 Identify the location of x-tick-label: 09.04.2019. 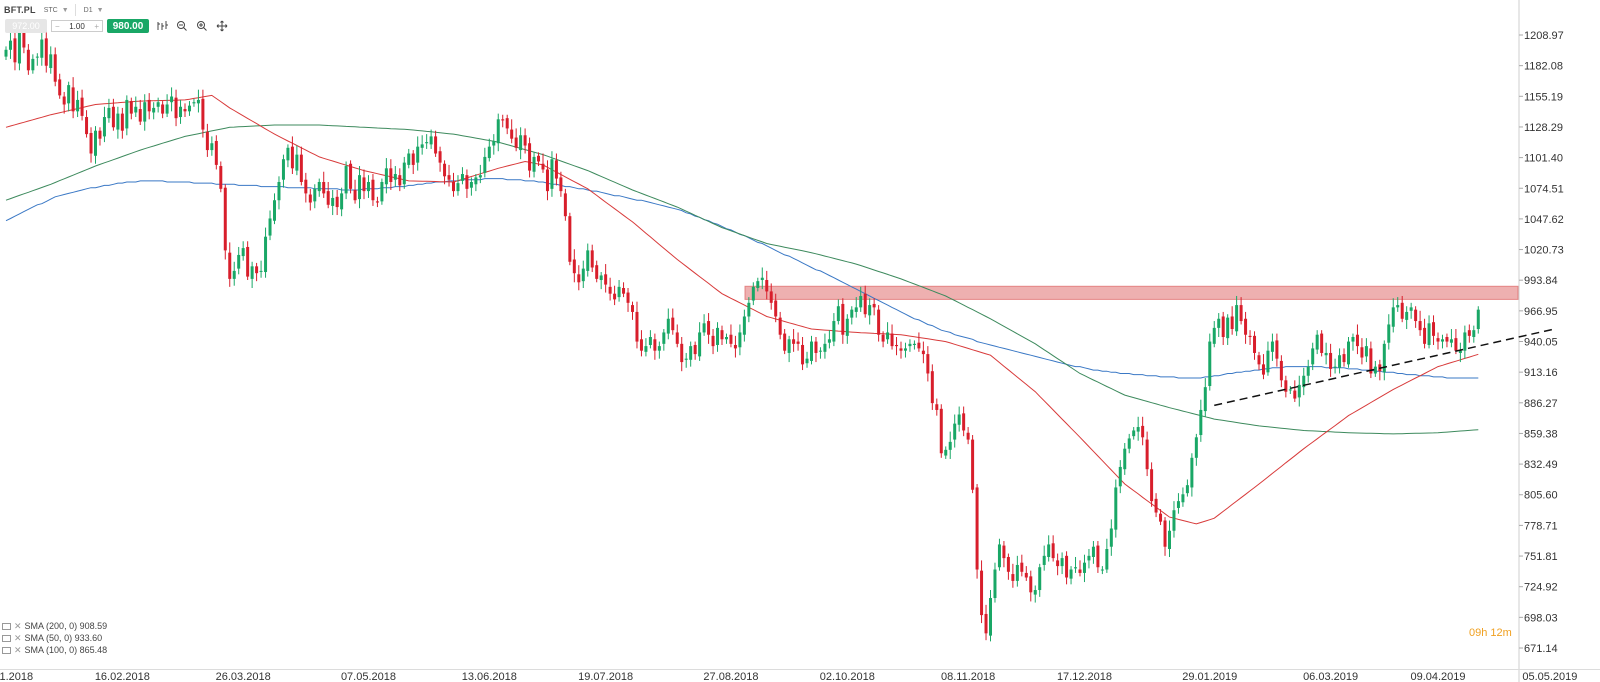
(1437, 676).